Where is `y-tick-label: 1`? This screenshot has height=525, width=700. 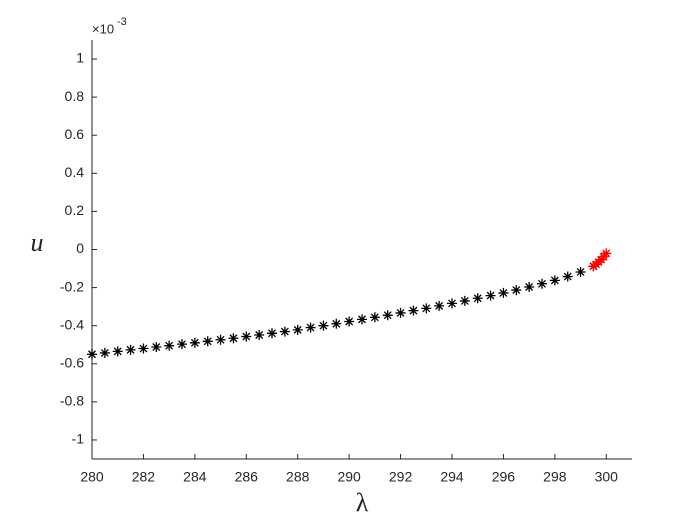
y-tick-label: 1 is located at coordinates (80, 58).